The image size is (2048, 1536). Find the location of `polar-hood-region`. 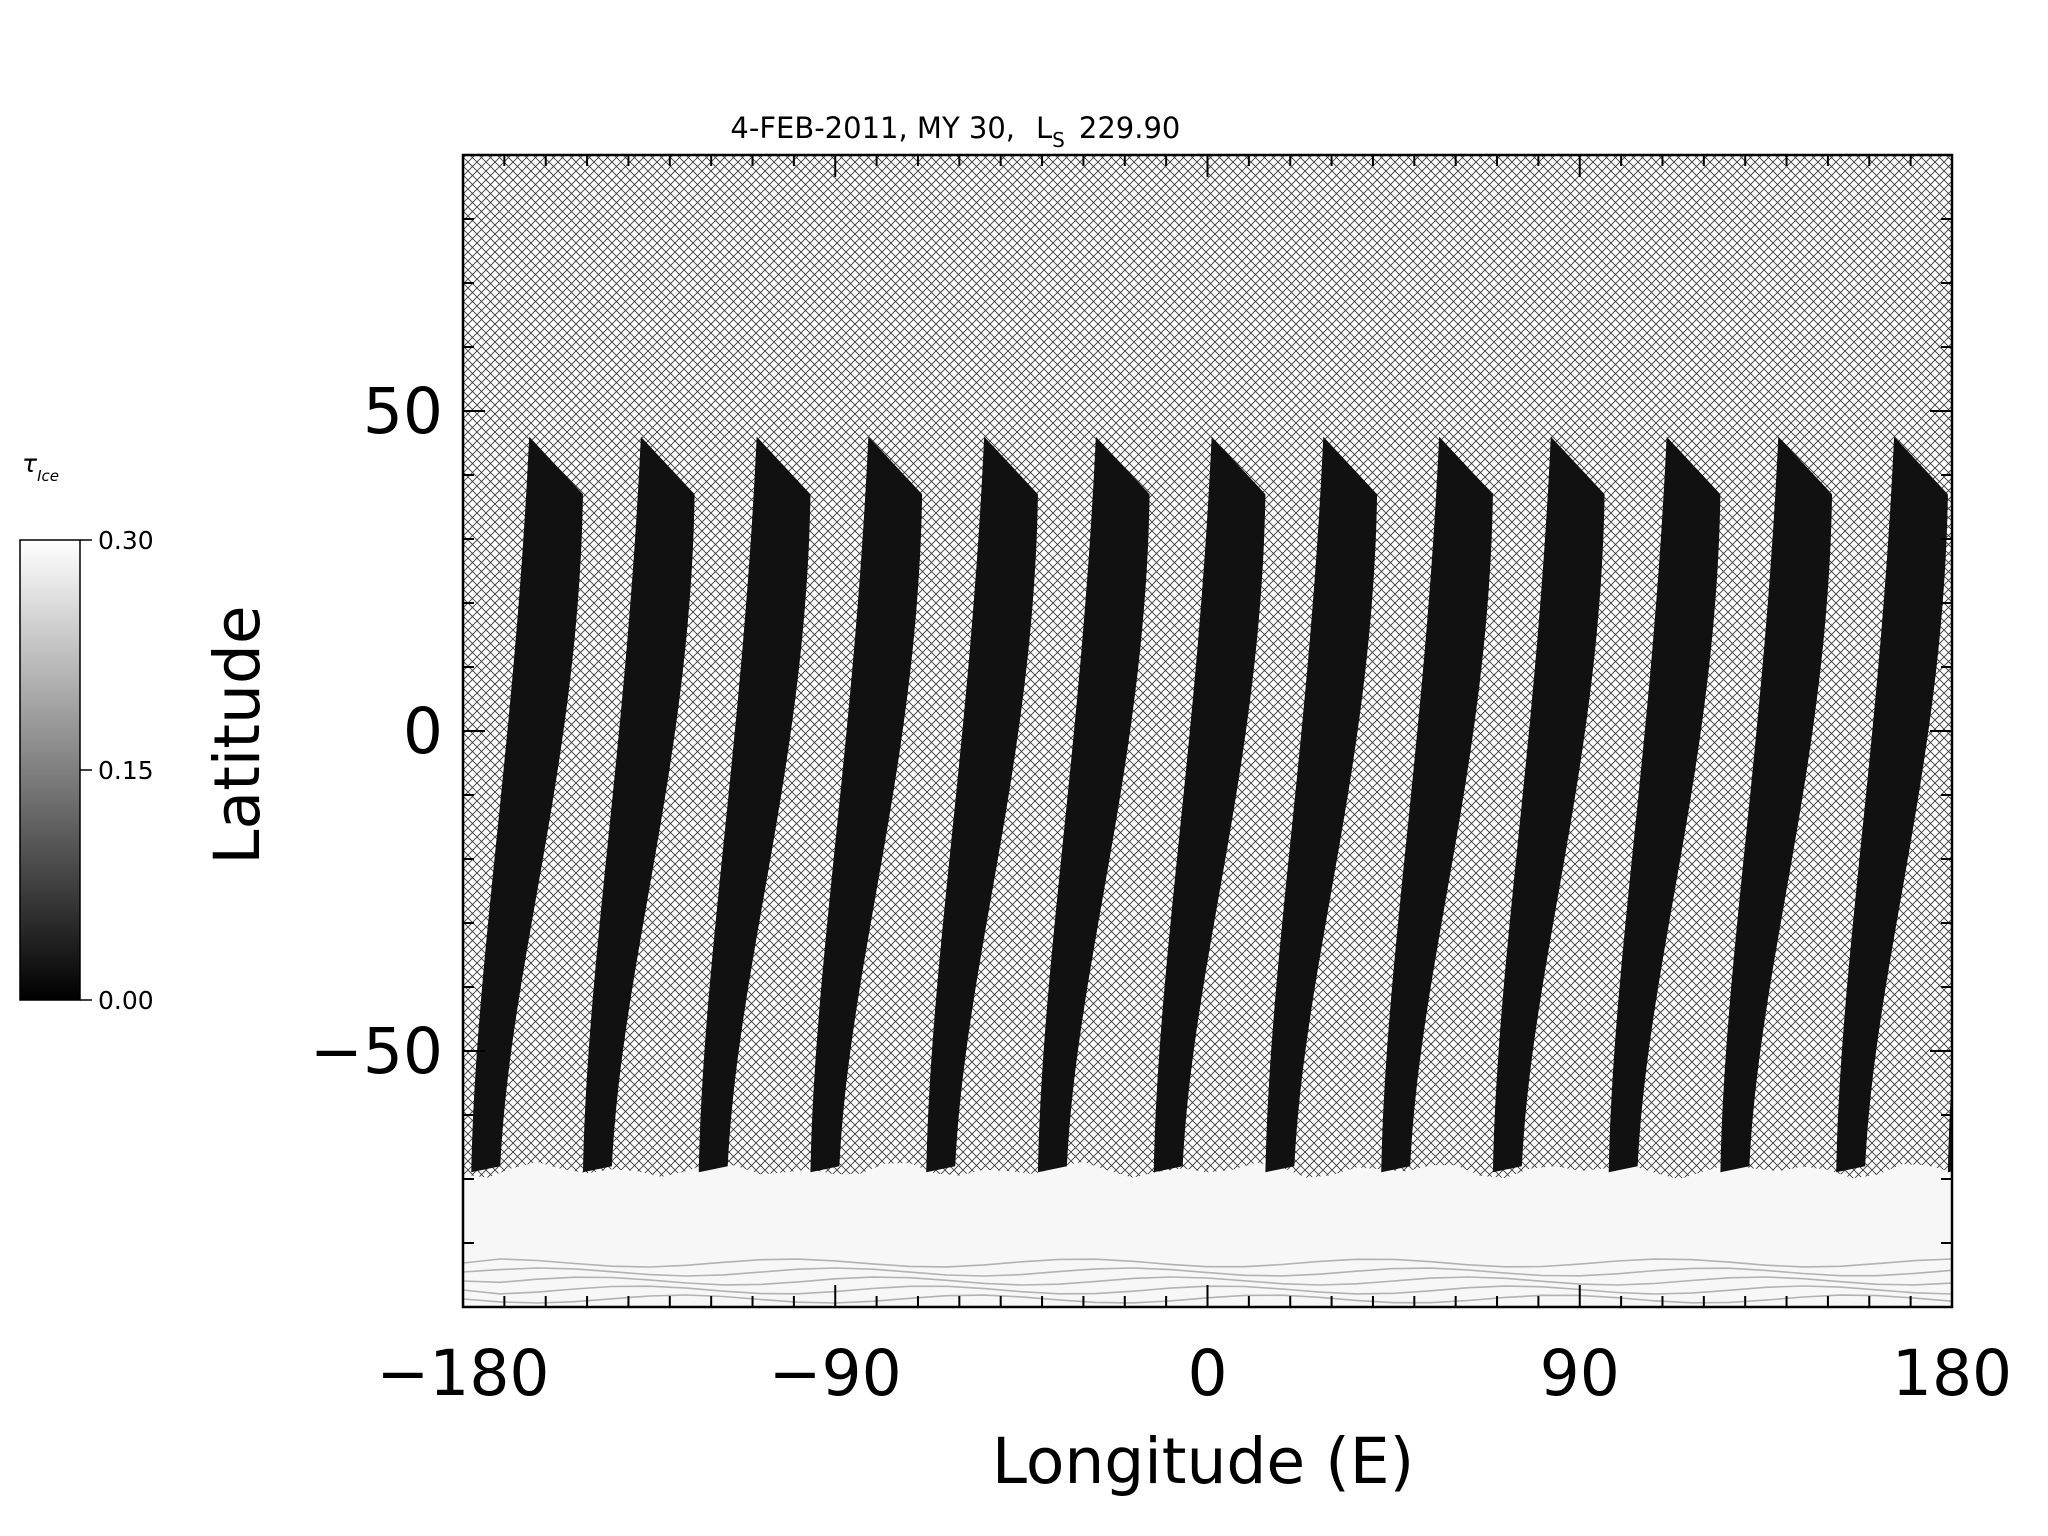

polar-hood-region is located at coordinates (1207, 1234).